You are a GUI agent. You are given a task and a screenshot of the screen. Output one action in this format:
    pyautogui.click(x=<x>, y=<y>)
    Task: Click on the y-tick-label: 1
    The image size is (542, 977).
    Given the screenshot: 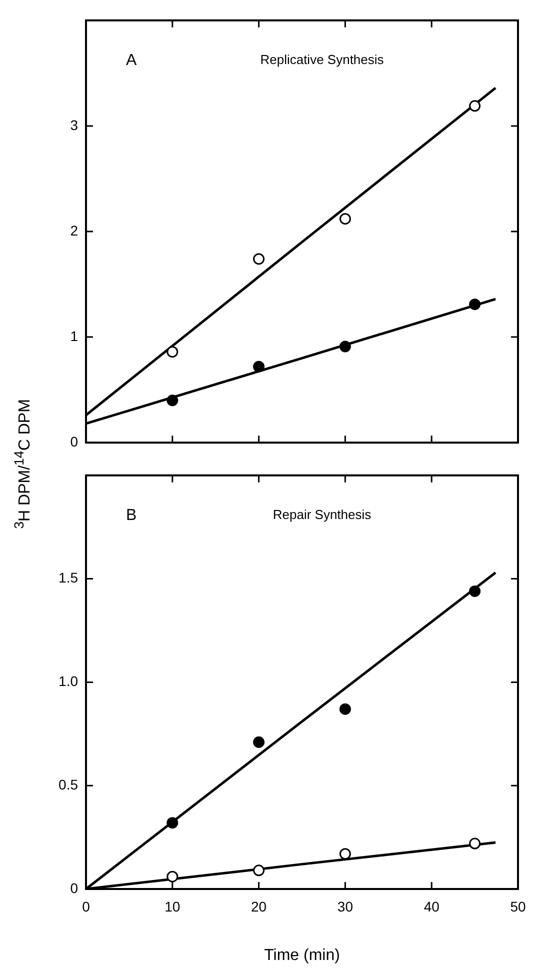 What is the action you would take?
    pyautogui.click(x=74, y=336)
    